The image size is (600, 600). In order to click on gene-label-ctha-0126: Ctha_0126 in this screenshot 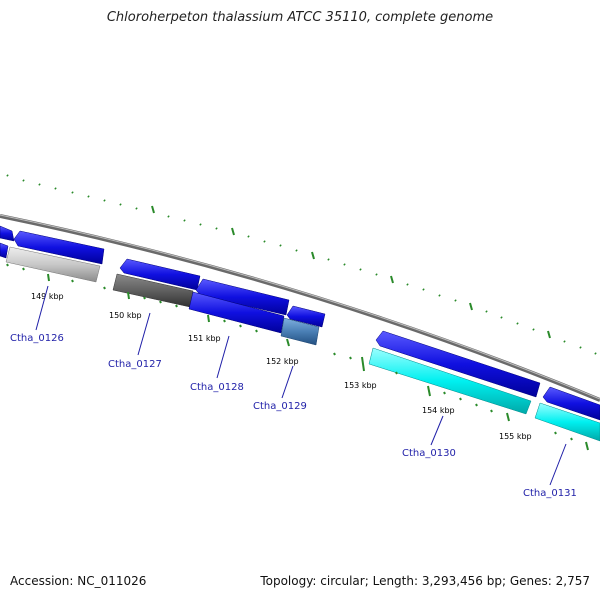, I will do `click(37, 338)`.